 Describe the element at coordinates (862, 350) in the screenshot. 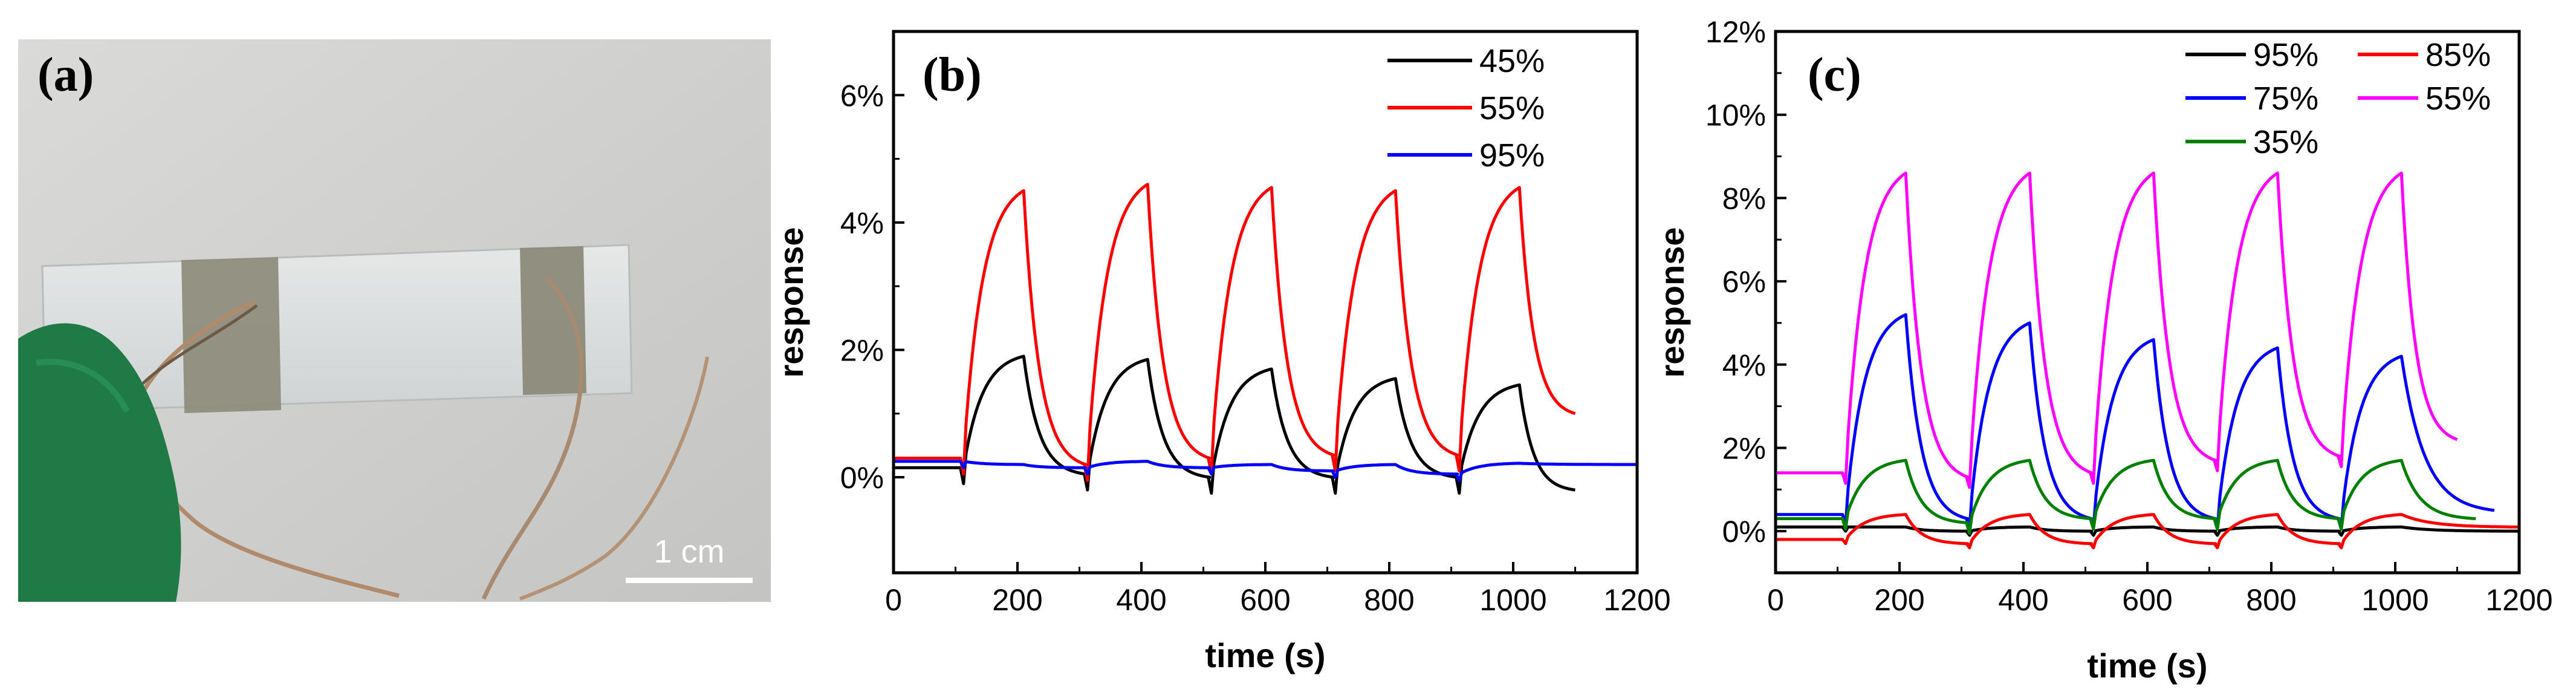

I see `panel-b-ytick-label: 2%` at that location.